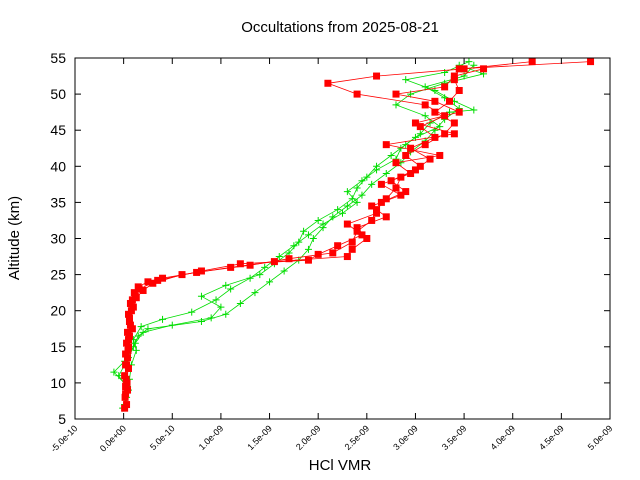  What do you see at coordinates (502, 437) in the screenshot?
I see `x-tick-label: 4.0e-09` at bounding box center [502, 437].